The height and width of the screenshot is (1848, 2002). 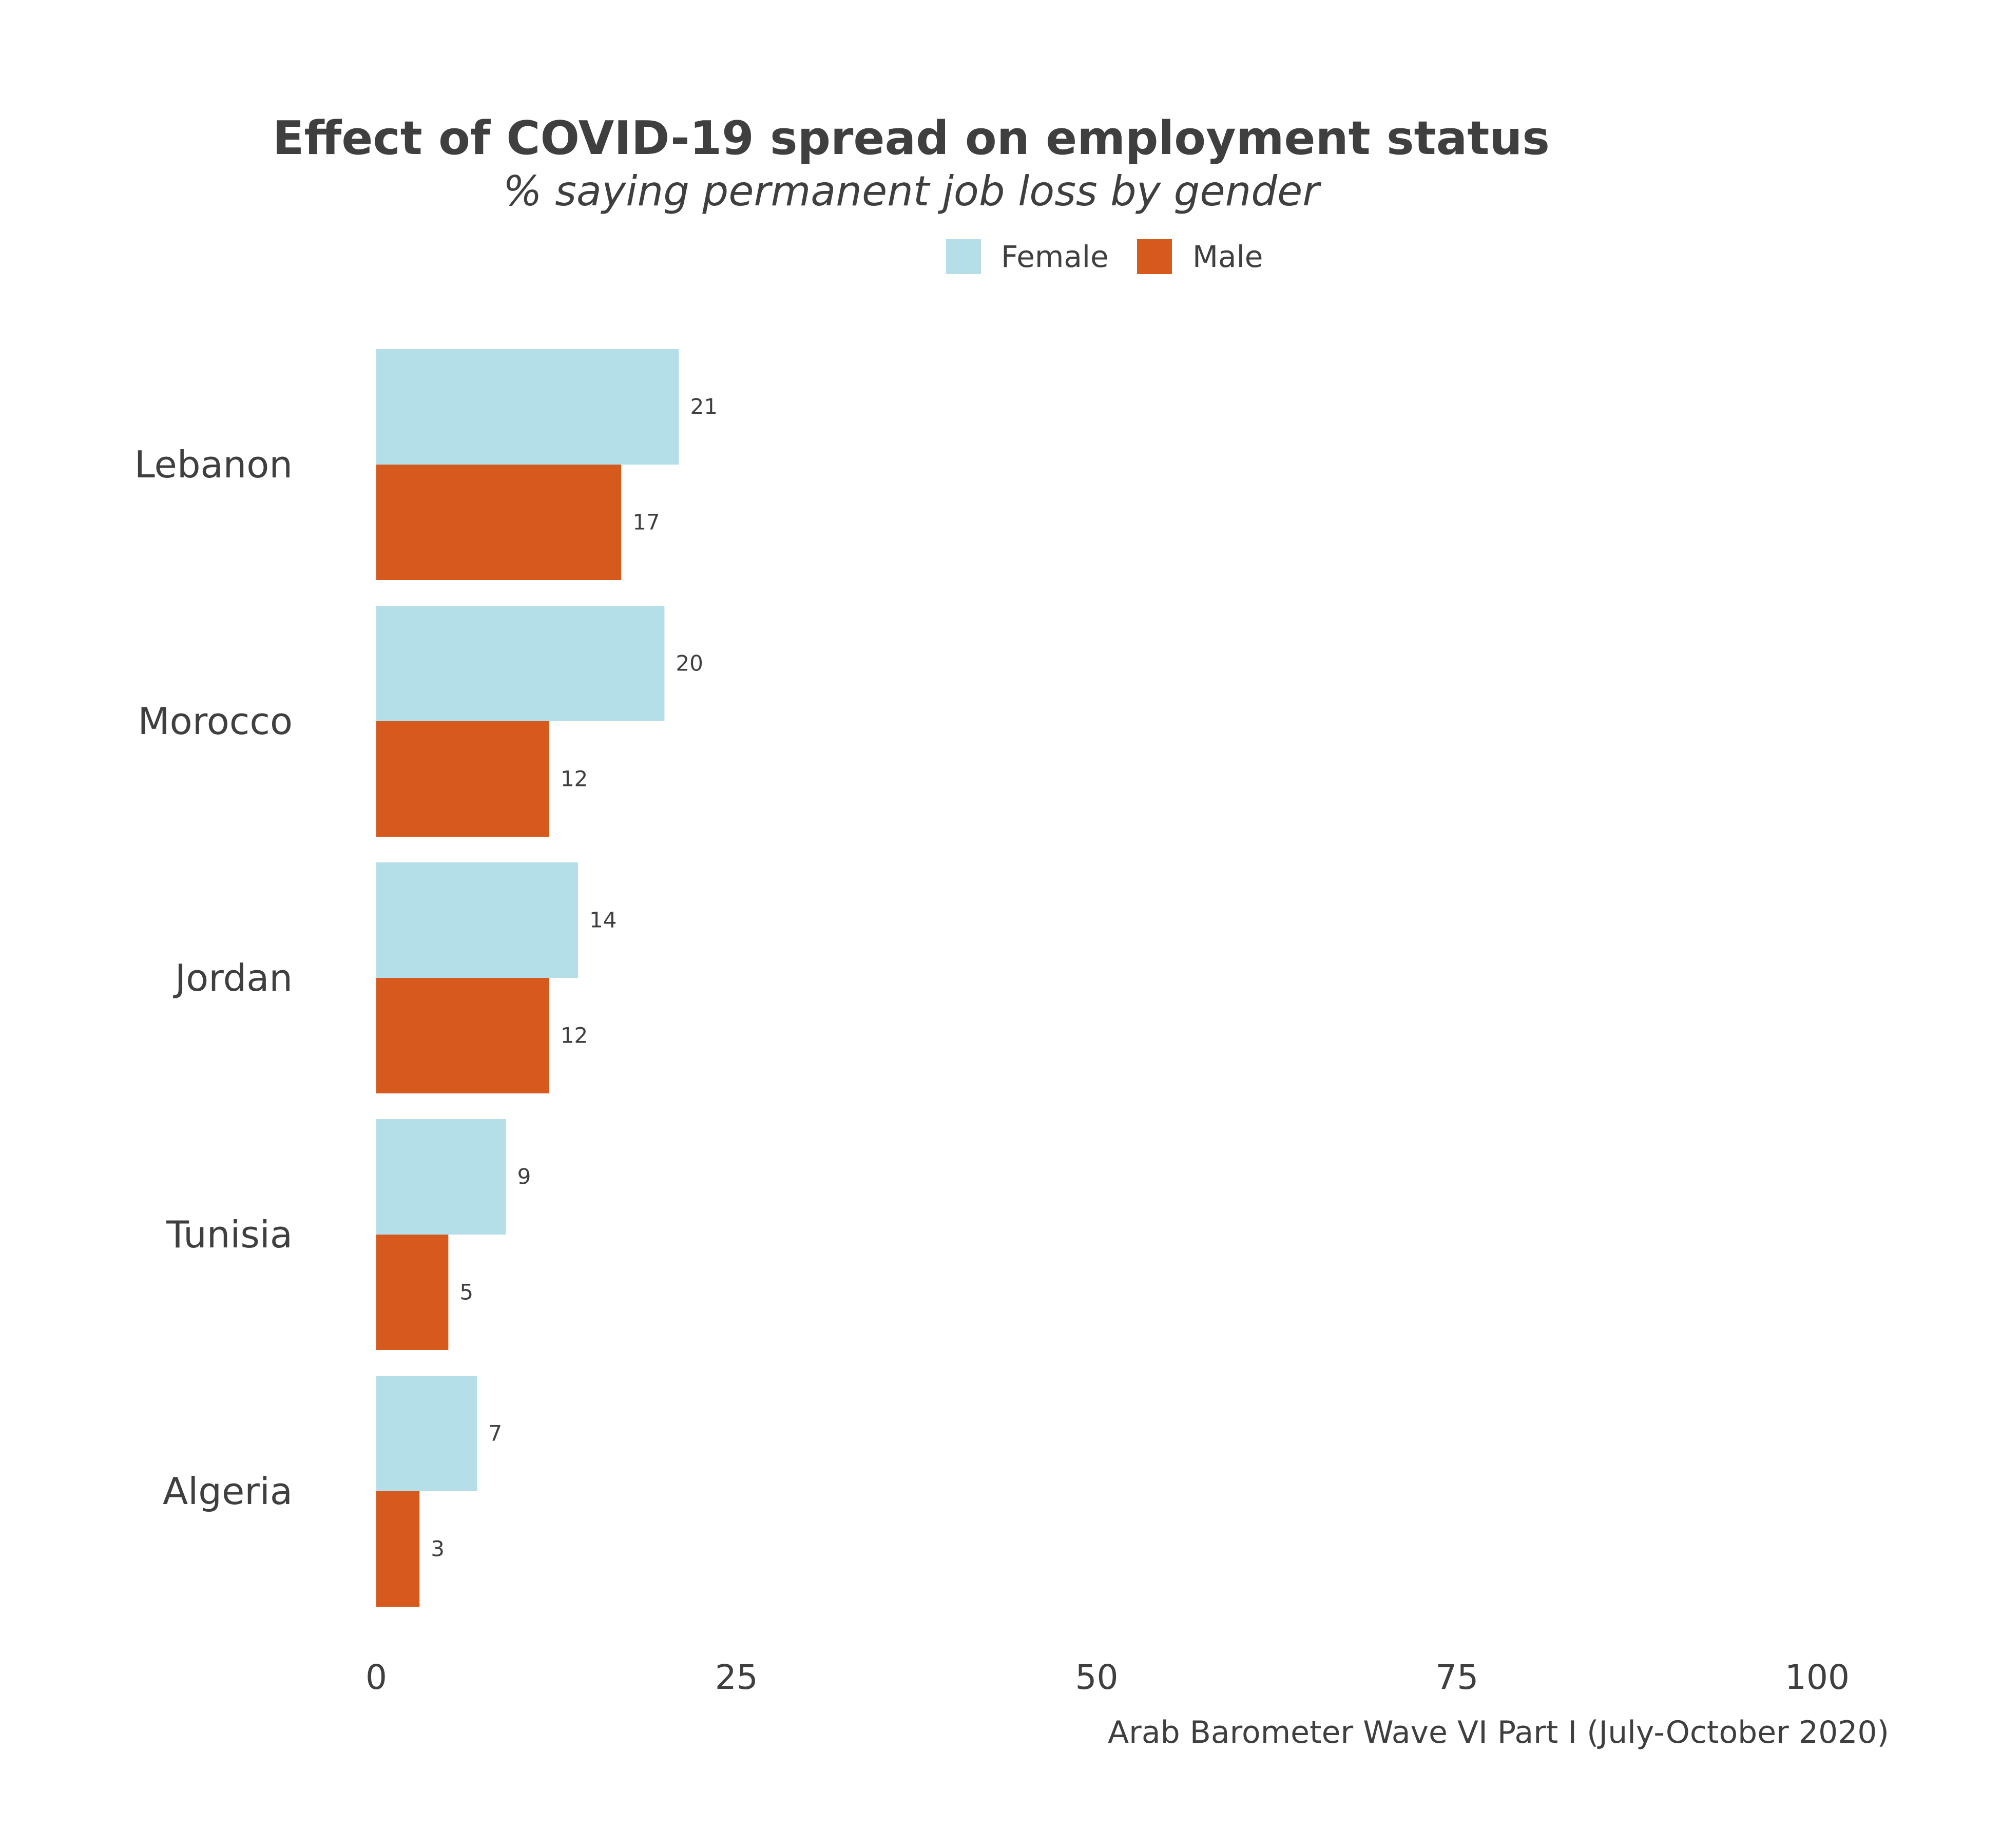 I want to click on bar-tunisia-male, so click(x=412, y=1292).